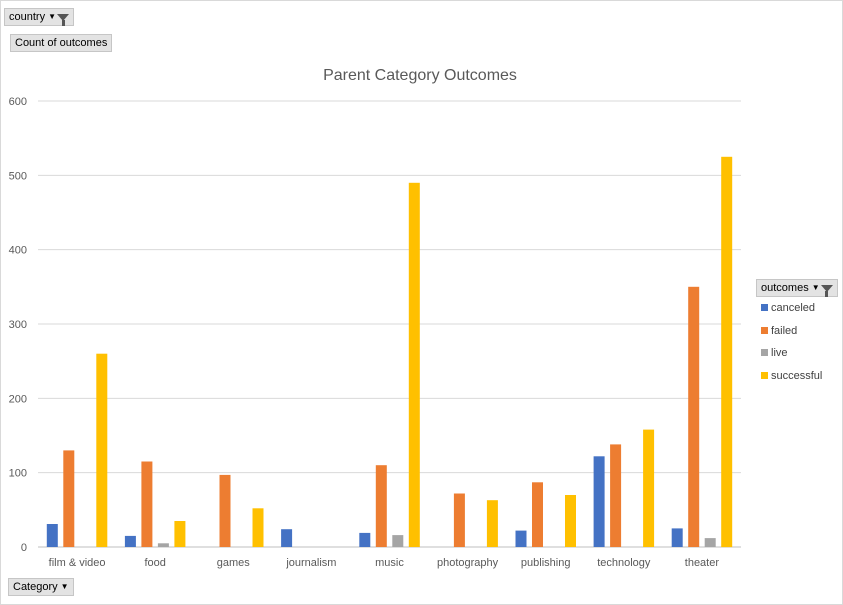  I want to click on legend-label: live, so click(779, 353).